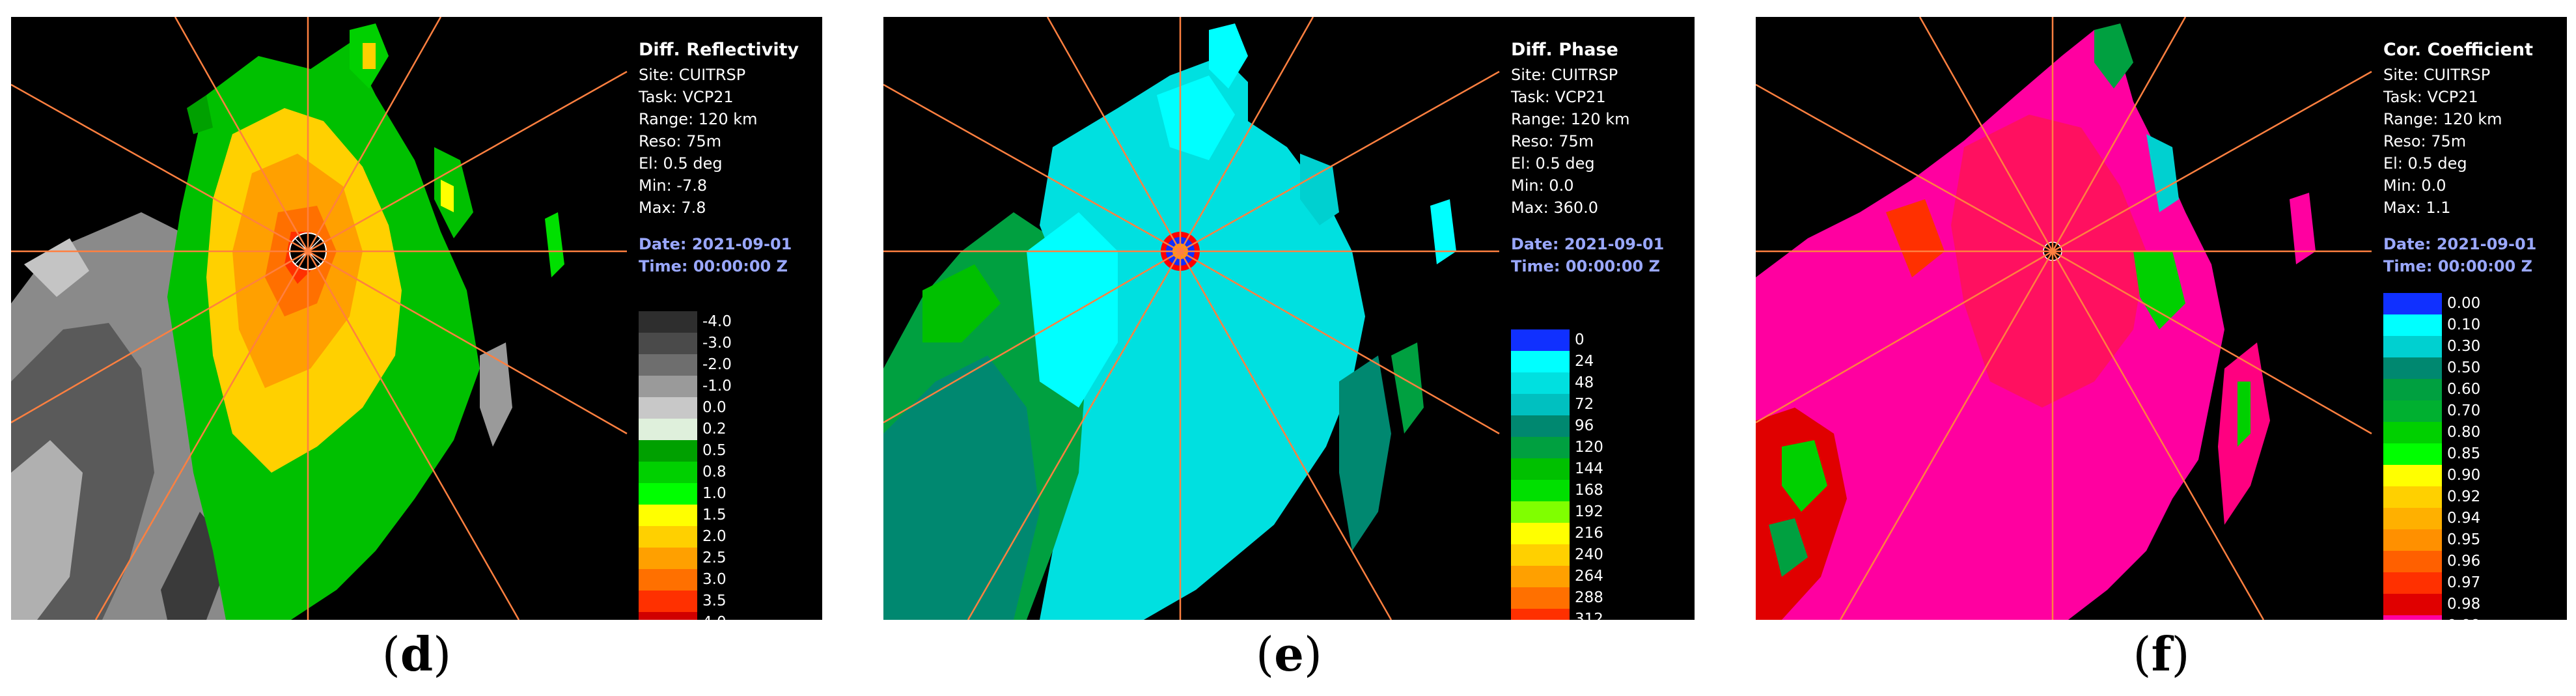 This screenshot has width=2576, height=696. Describe the element at coordinates (1585, 266) in the screenshot. I see `time-label: Time: 00:00:00 Z` at that location.